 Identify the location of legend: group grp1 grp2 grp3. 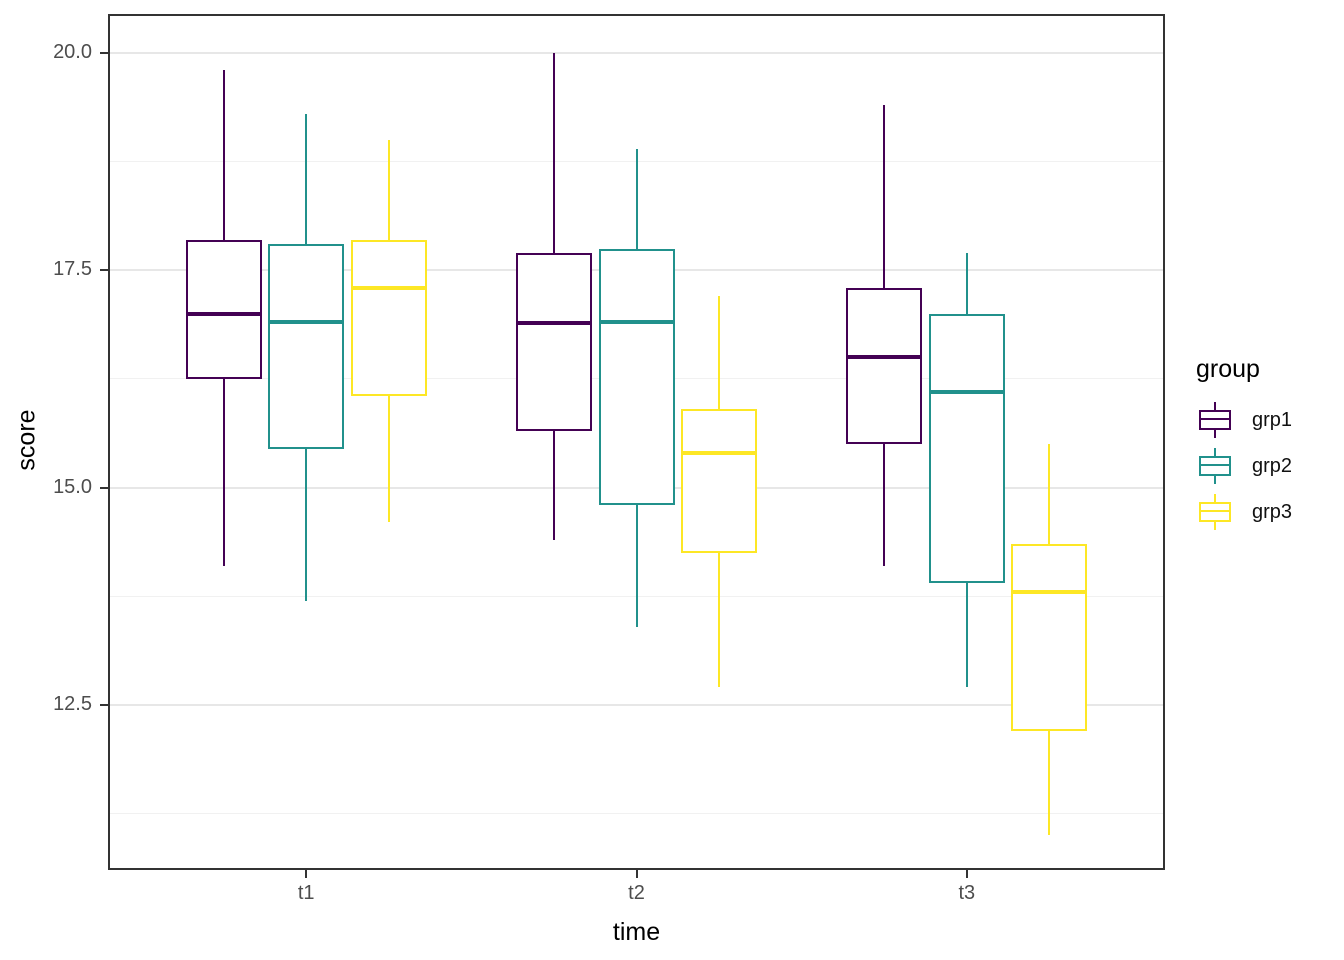
(1269, 445).